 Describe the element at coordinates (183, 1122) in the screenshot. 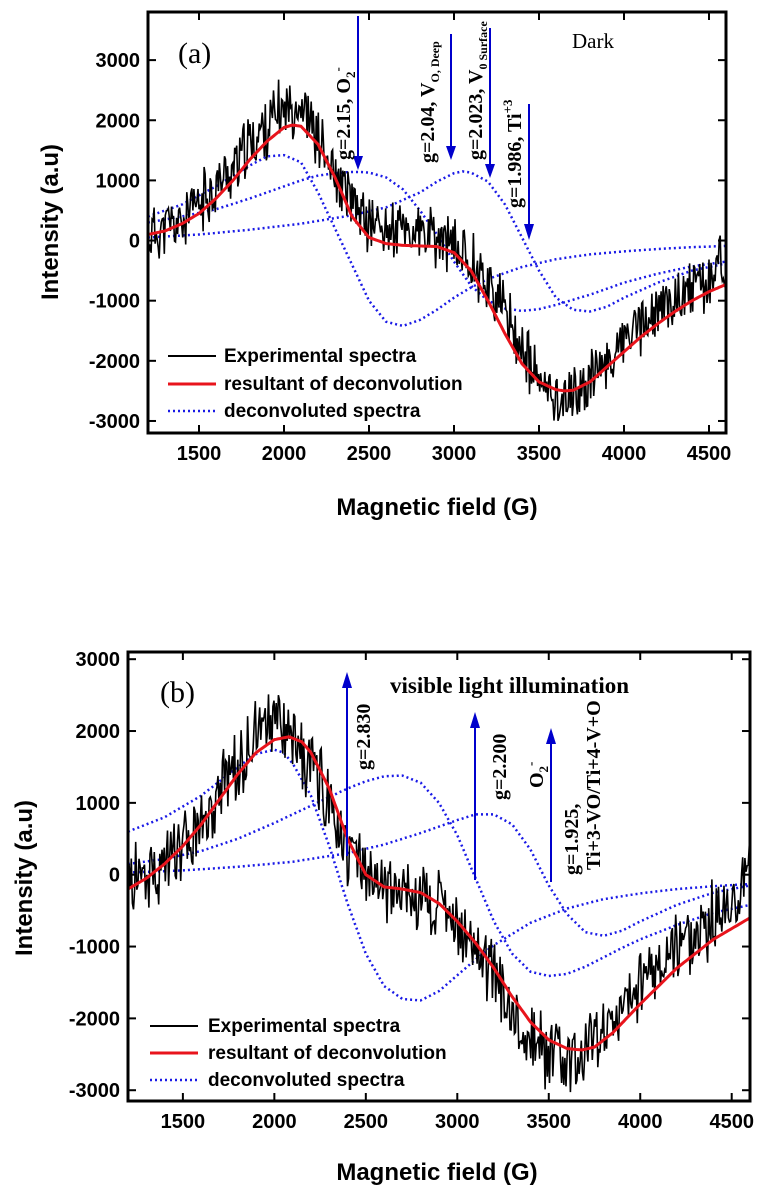

I see `x-tick-label-b-0: 1500` at that location.